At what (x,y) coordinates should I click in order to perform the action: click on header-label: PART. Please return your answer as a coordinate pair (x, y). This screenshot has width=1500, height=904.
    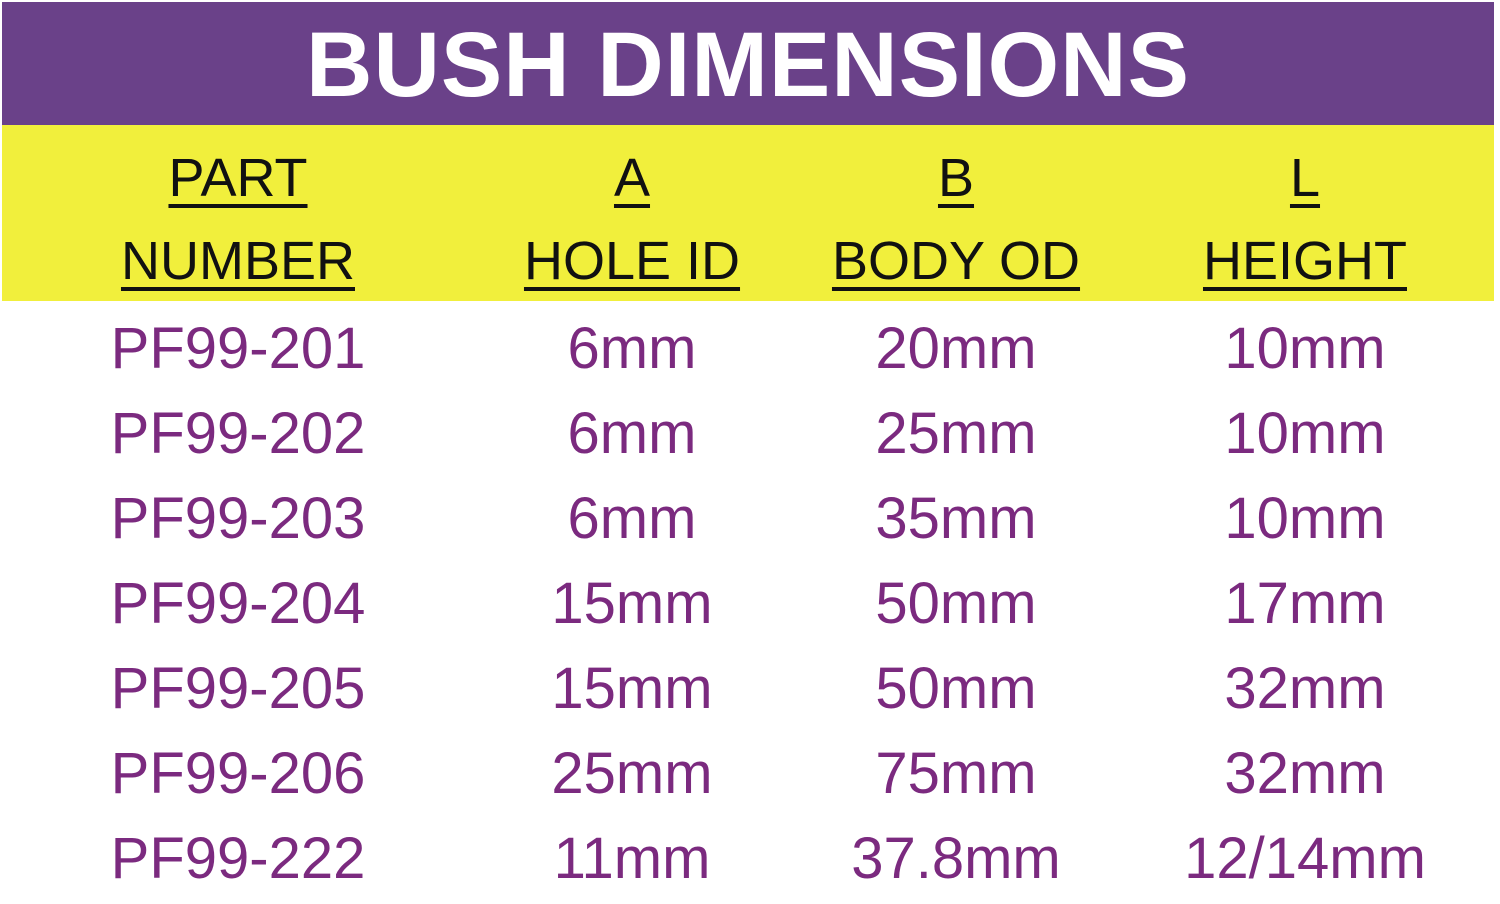
    Looking at the image, I should click on (238, 178).